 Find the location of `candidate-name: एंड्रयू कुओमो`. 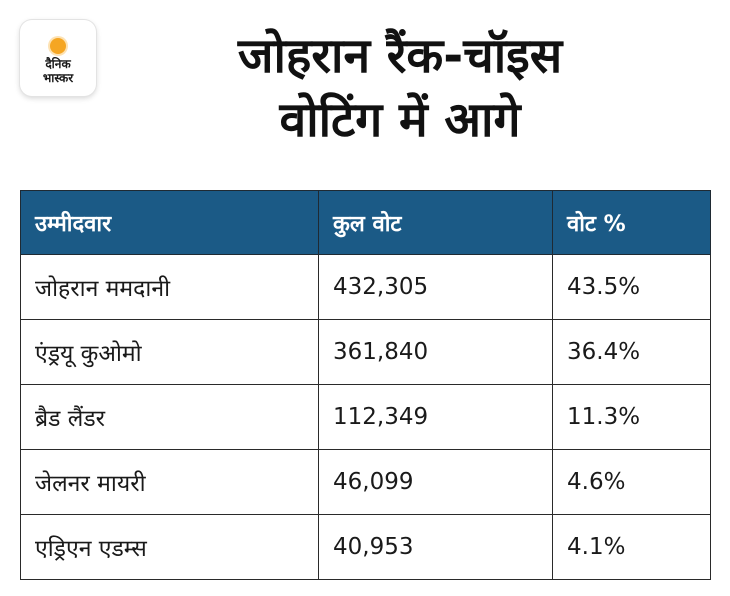

candidate-name: एंड्रयू कुओमो is located at coordinates (169, 352).